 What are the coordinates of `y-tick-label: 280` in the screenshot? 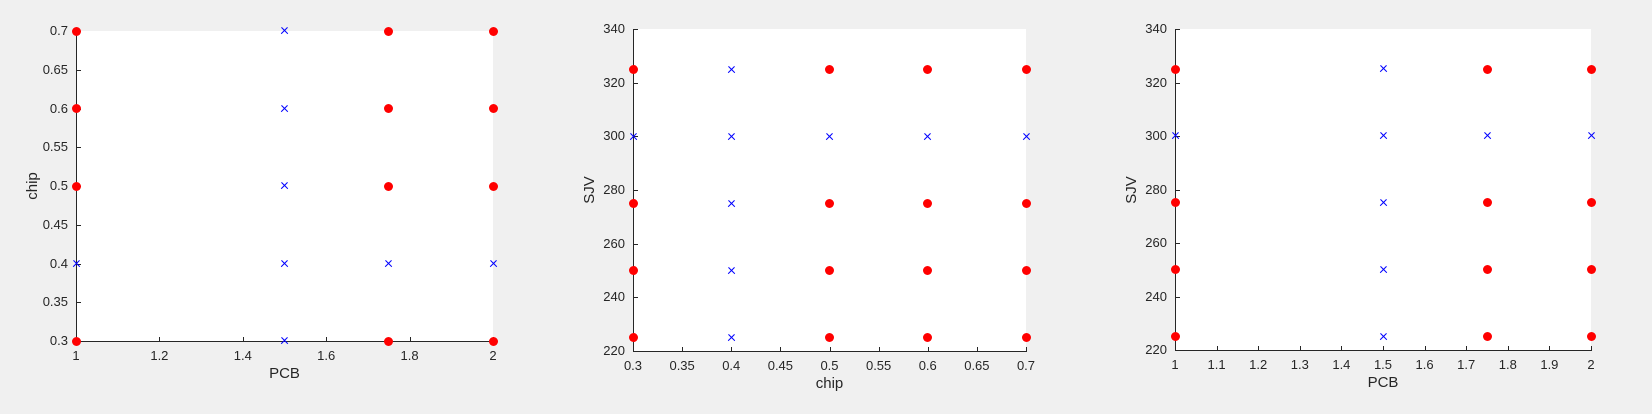 It's located at (614, 189).